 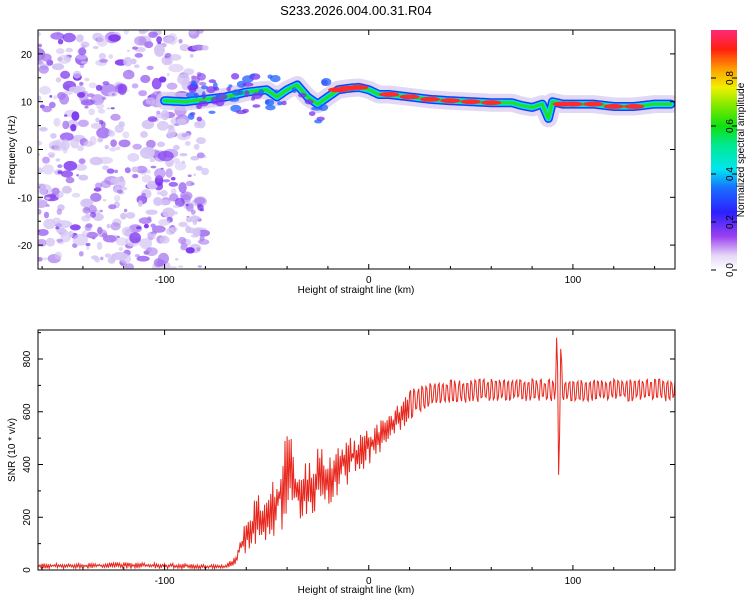 I want to click on snr-y-tick-label: 0, so click(x=27, y=570).